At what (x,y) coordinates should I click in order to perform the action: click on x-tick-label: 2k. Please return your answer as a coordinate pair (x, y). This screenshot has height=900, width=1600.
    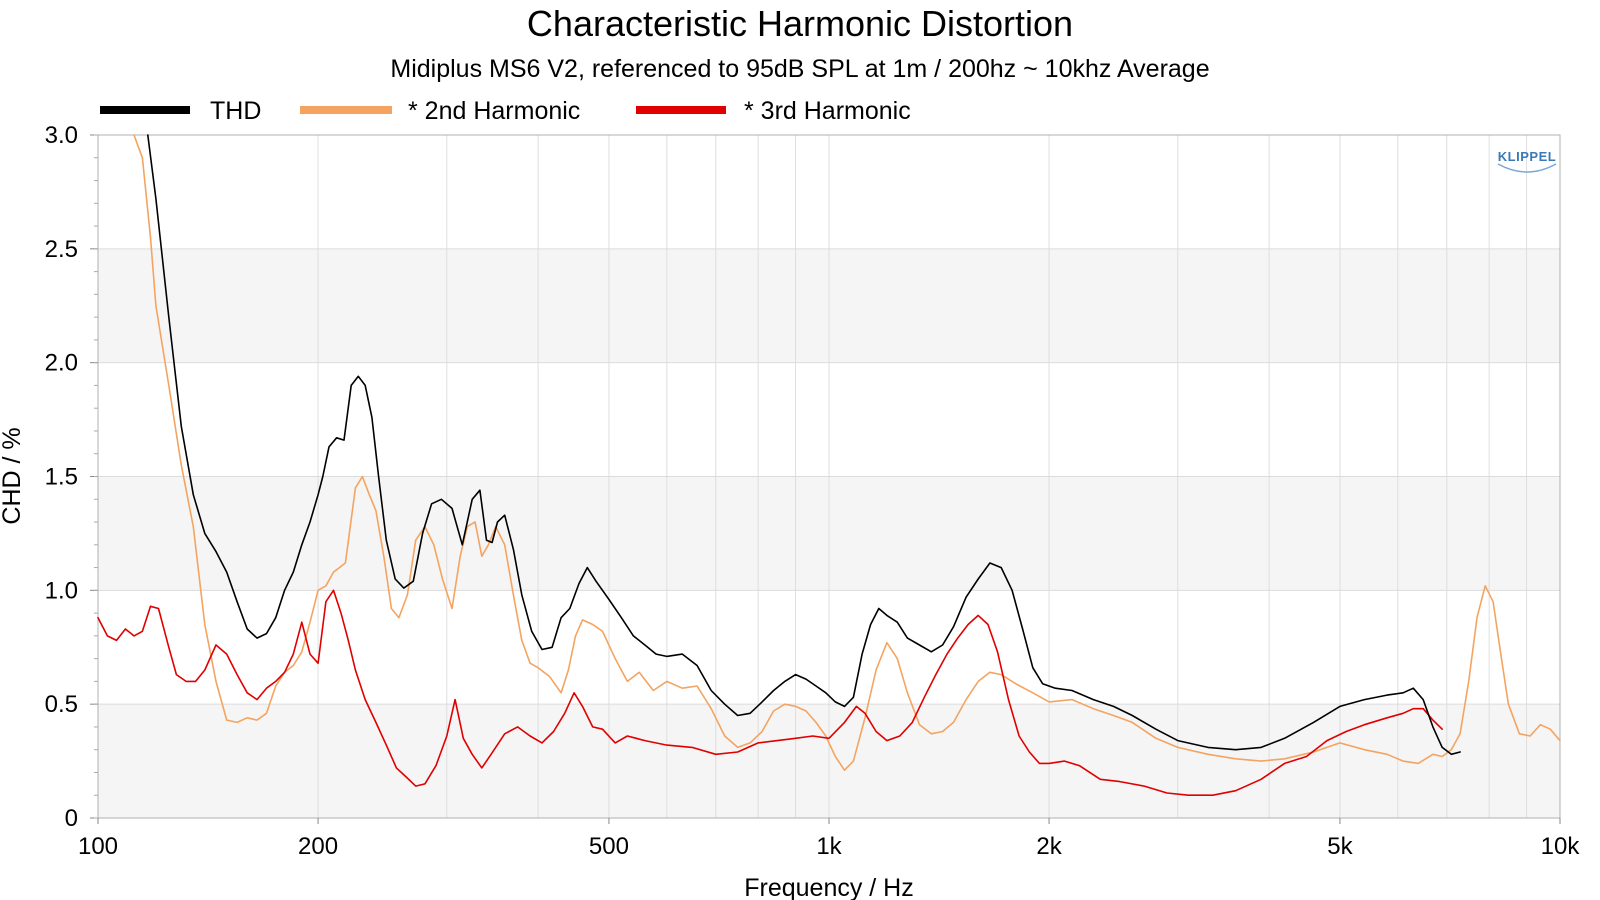
    Looking at the image, I should click on (1049, 846).